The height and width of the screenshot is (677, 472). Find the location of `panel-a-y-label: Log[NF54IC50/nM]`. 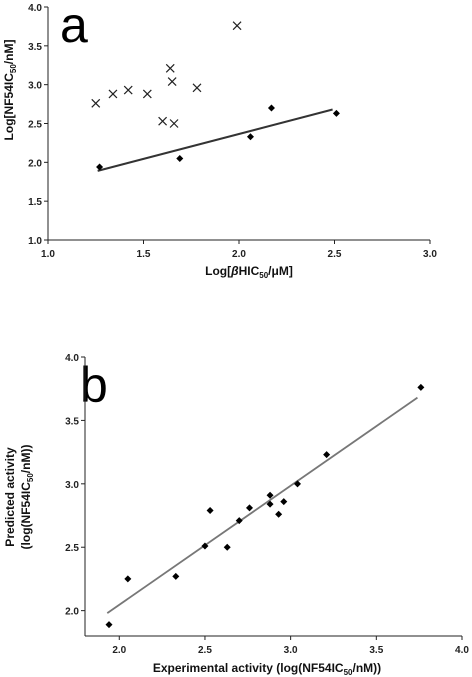

panel-a-y-label: Log[NF54IC50/nM] is located at coordinates (10, 90).